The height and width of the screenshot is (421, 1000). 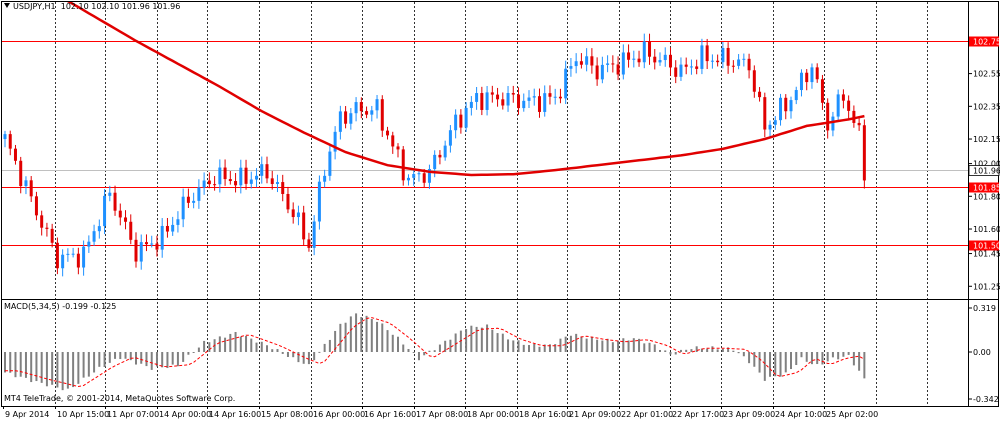 What do you see at coordinates (545, 414) in the screenshot?
I see `time-axis-label: 18 Apr 16:00` at bounding box center [545, 414].